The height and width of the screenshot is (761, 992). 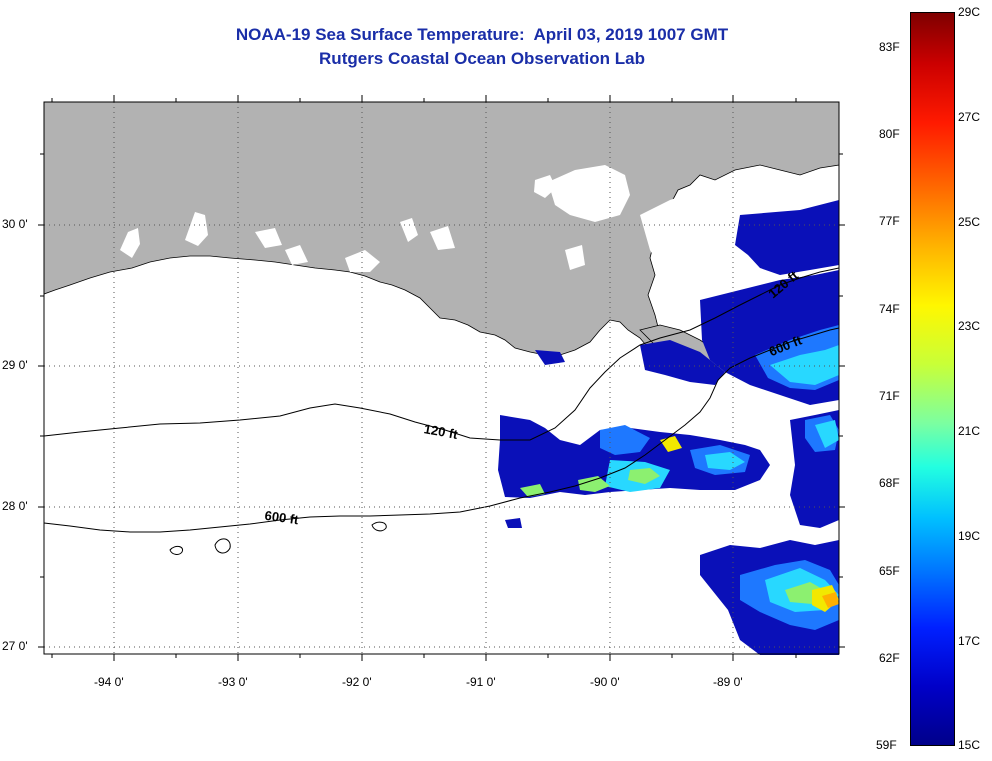 What do you see at coordinates (969, 117) in the screenshot?
I see `colorbar-label-27c: 27C` at bounding box center [969, 117].